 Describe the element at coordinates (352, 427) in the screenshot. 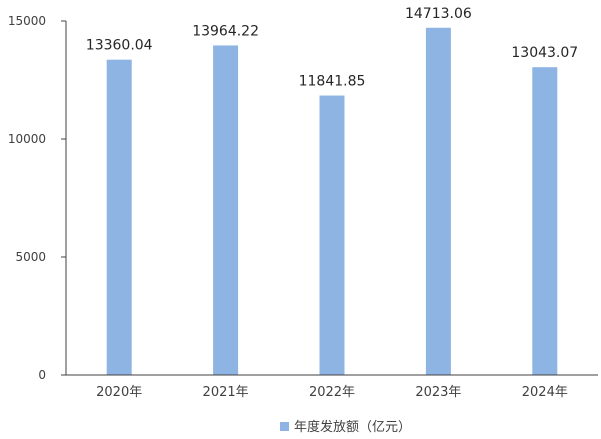

I see `legend-label: 年度发放额（亿元）` at that location.